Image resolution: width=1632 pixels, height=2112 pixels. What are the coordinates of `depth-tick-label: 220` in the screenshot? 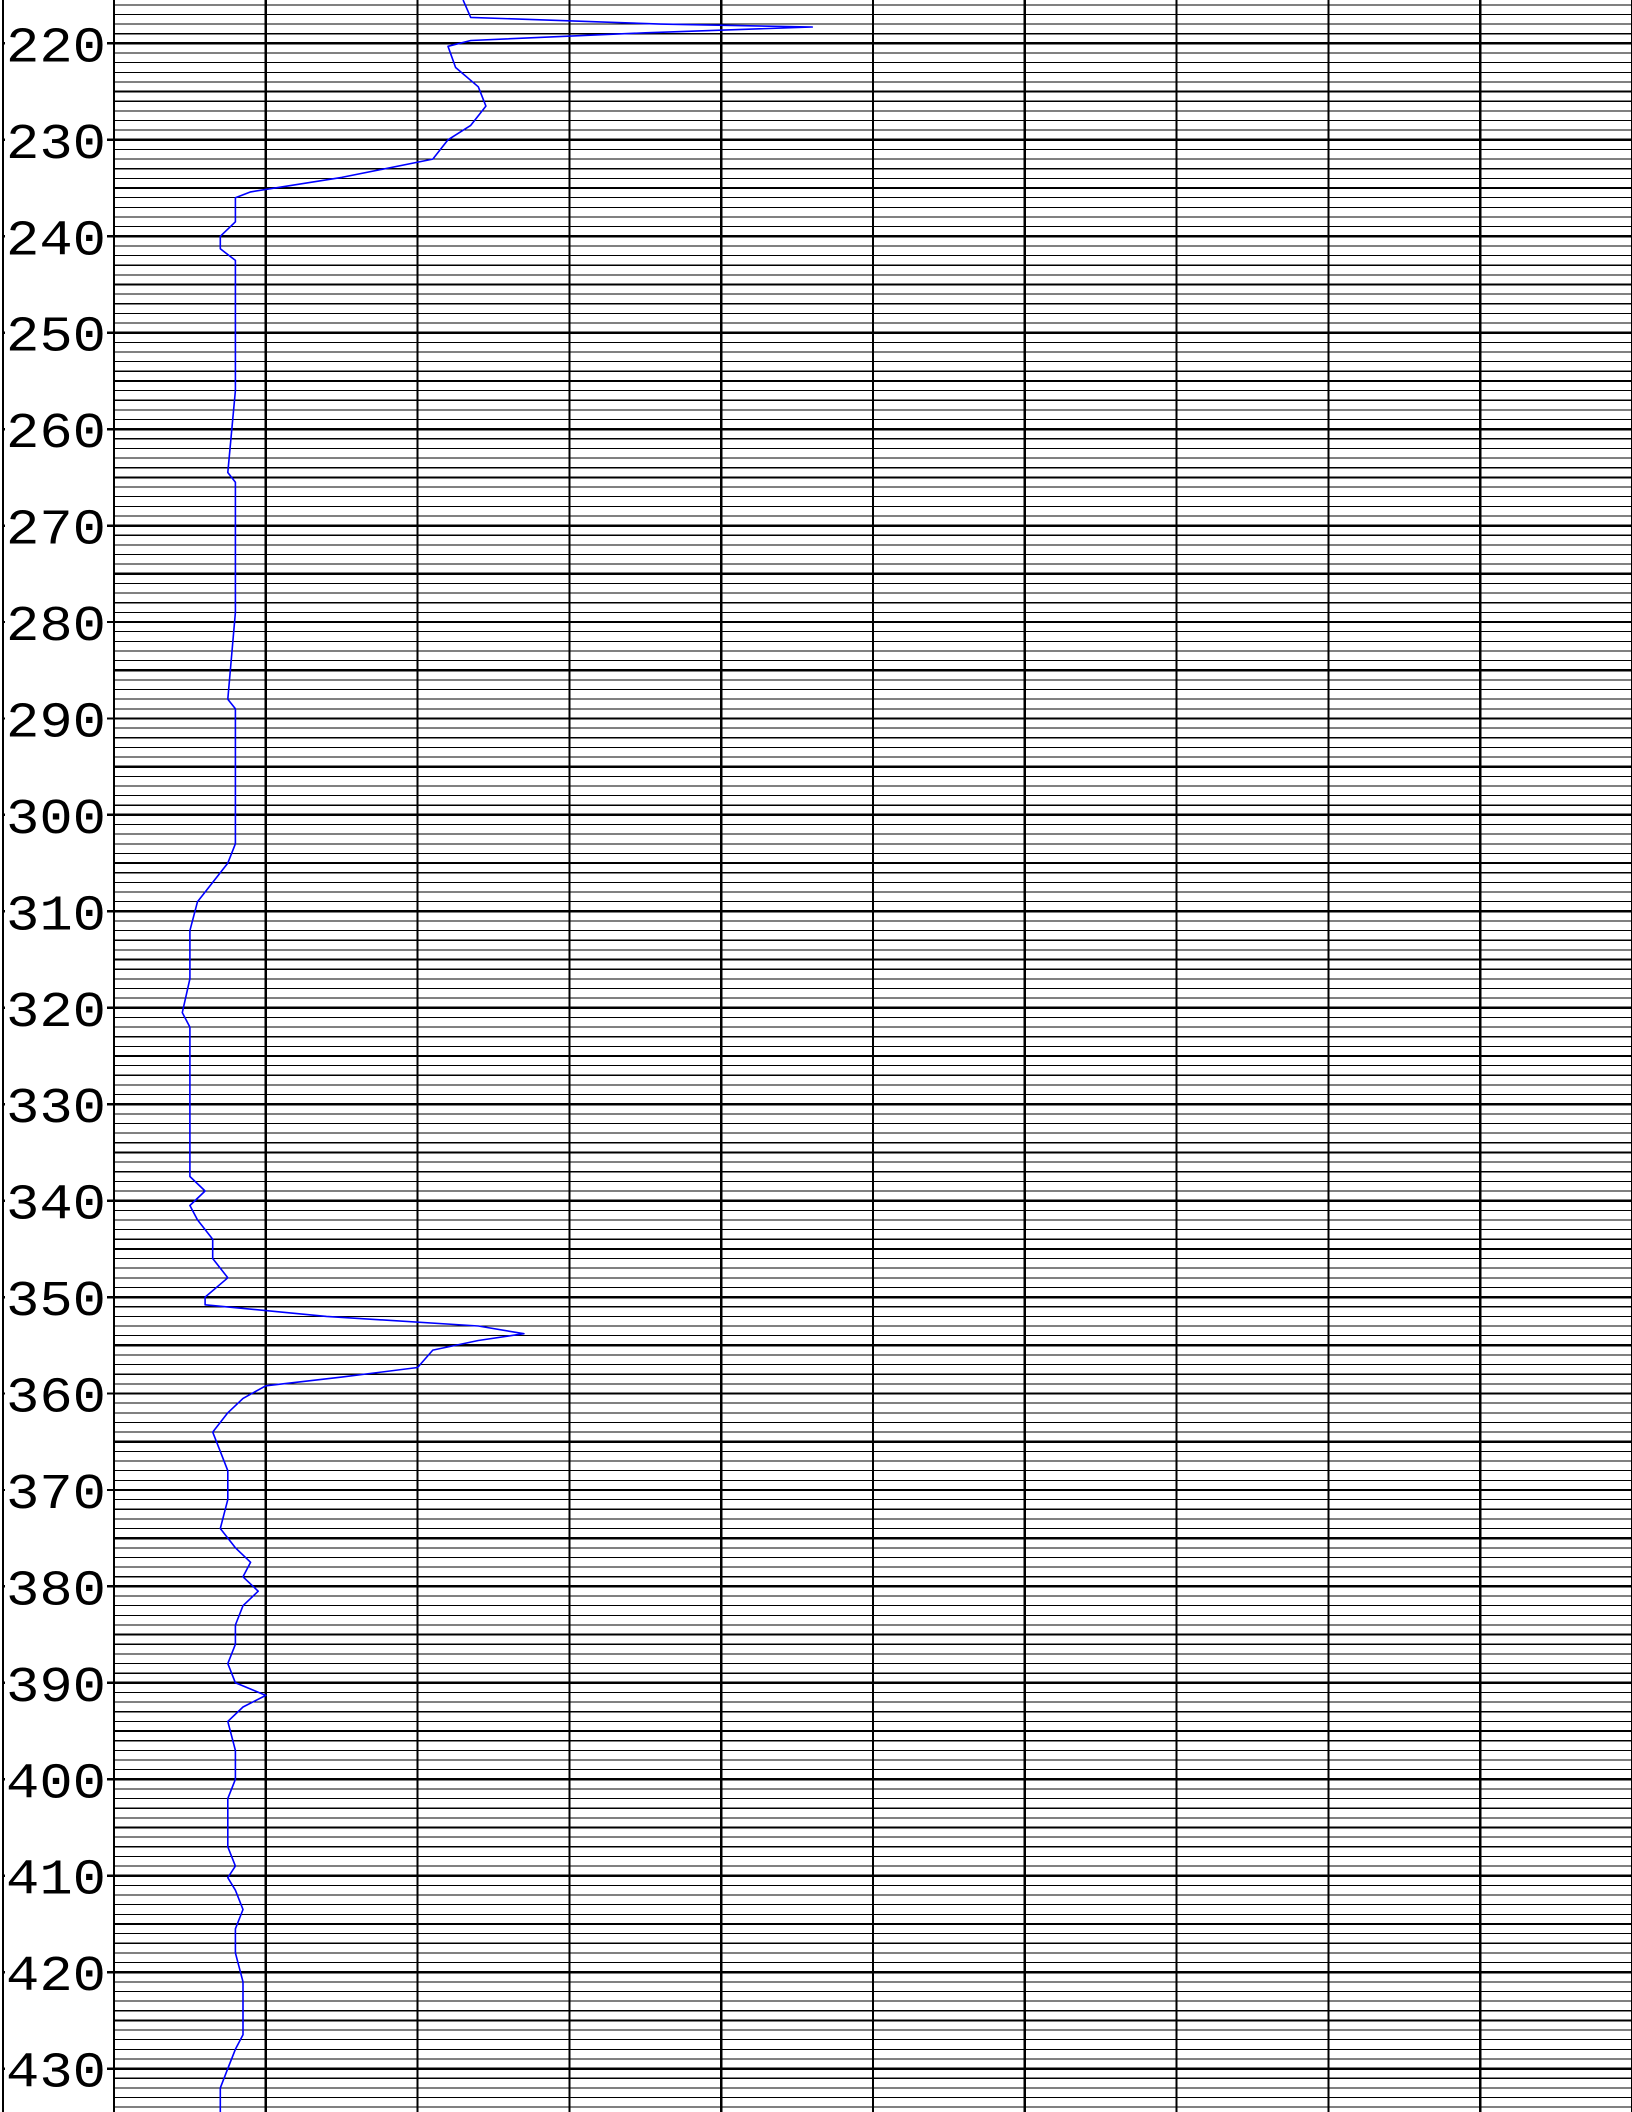 It's located at (56, 48).